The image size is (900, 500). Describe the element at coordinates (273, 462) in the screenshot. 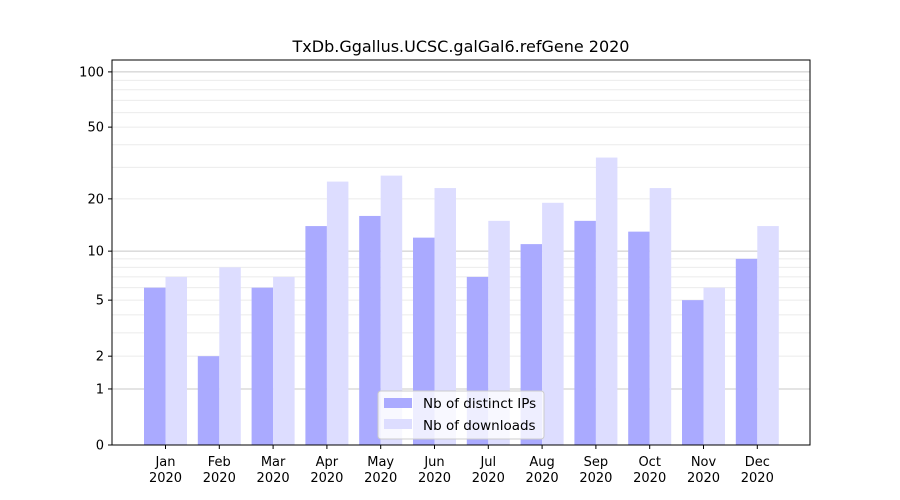

I see `x-tick-label-month: Mar` at that location.